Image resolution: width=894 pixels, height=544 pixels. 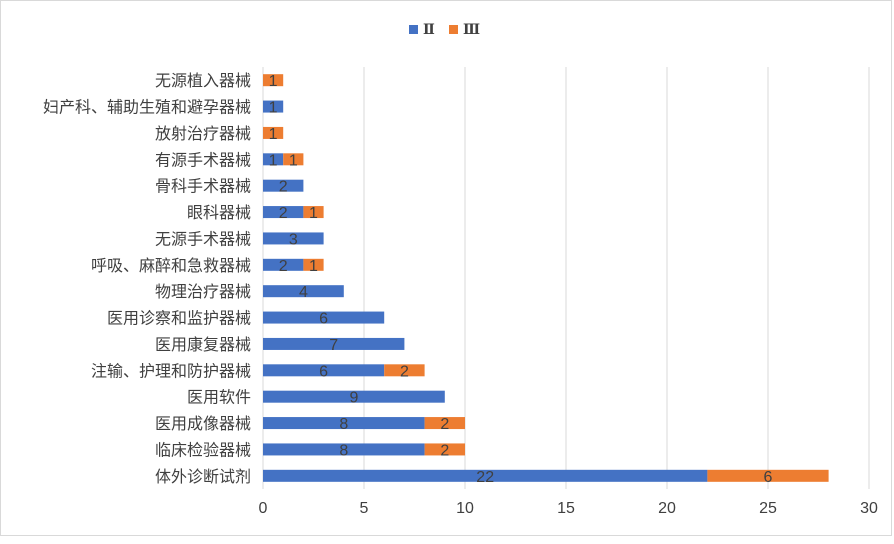 I want to click on x-tick-label: 0, so click(x=263, y=508).